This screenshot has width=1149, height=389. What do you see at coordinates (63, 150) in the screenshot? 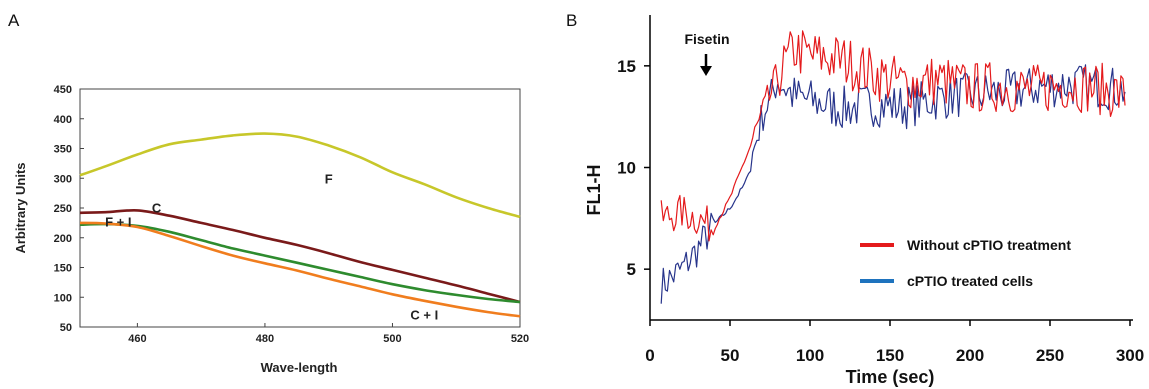
I see `chart-a-y-tick-label: 350` at bounding box center [63, 150].